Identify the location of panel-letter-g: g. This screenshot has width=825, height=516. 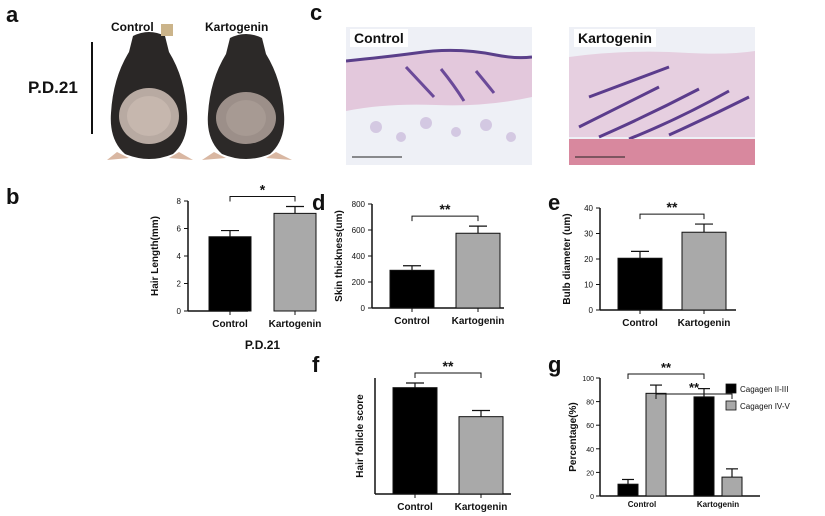
(555, 364).